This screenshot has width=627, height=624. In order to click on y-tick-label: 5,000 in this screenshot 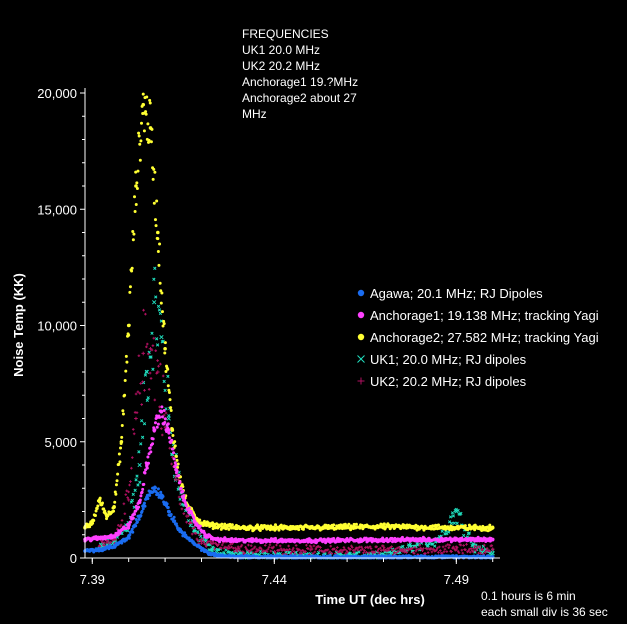, I will do `click(60, 442)`.